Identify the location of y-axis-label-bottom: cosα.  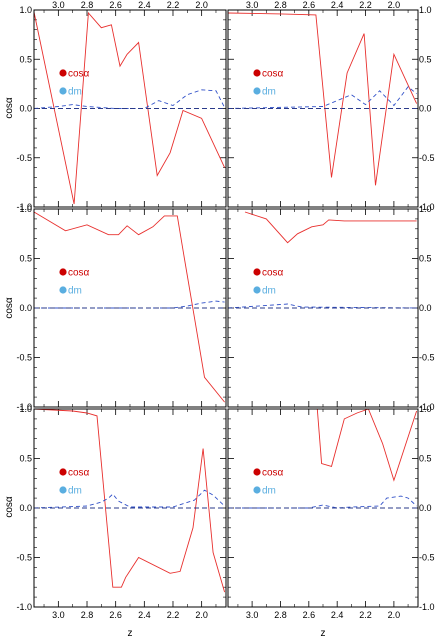
(9, 507).